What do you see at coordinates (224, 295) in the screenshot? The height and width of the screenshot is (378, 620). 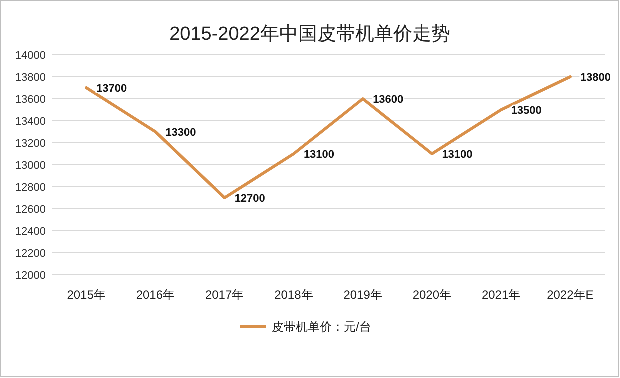 I see `x-tick-label: 2017年` at bounding box center [224, 295].